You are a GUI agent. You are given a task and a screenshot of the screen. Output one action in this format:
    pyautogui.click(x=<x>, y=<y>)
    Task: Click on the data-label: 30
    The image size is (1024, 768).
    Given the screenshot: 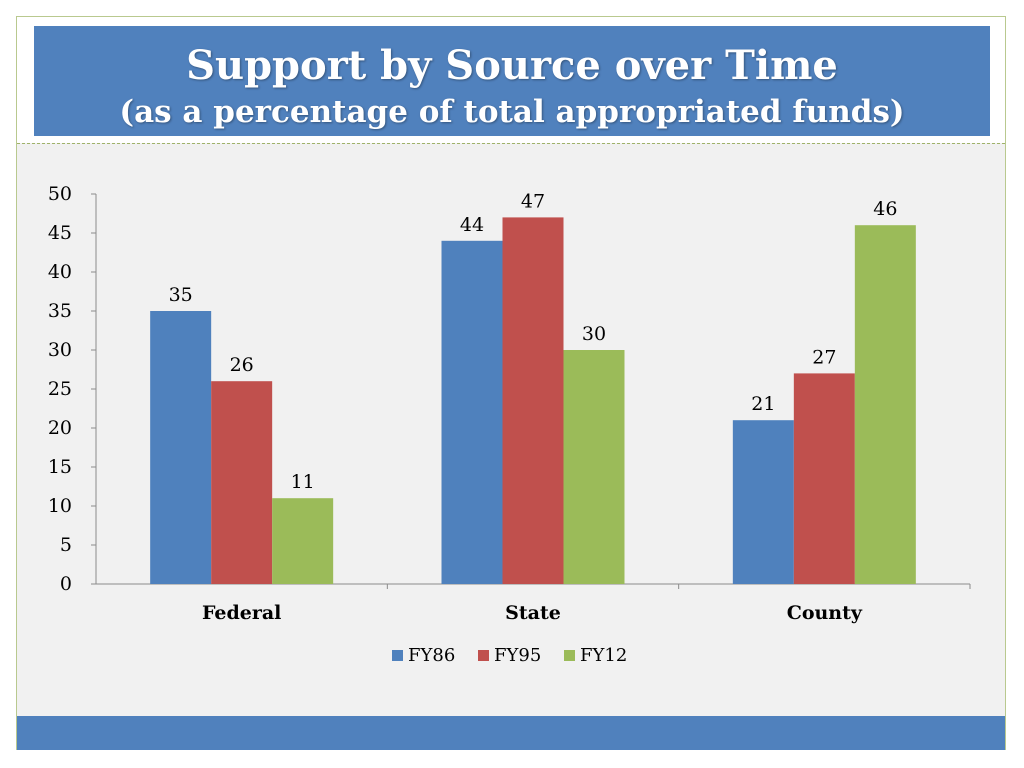 What is the action you would take?
    pyautogui.click(x=594, y=334)
    